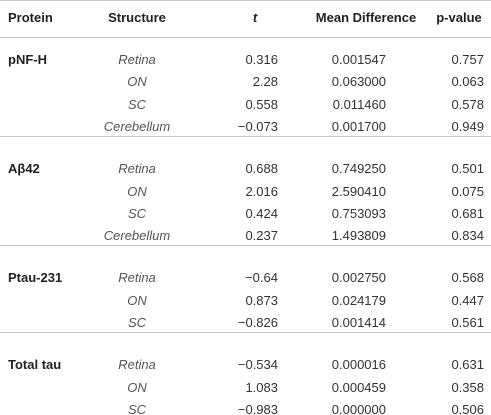 This screenshot has width=491, height=415. I want to click on value-cell: 0.316, so click(261, 59).